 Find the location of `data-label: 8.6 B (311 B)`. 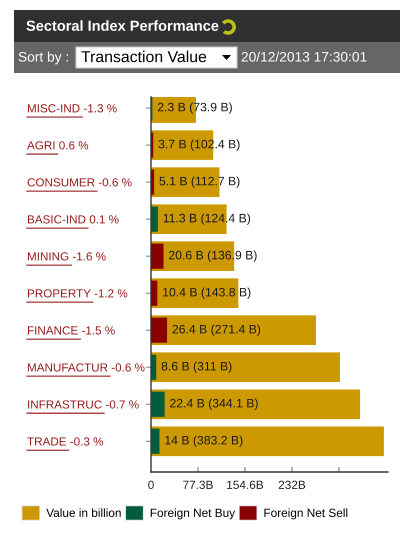

data-label: 8.6 B (311 B) is located at coordinates (197, 367).